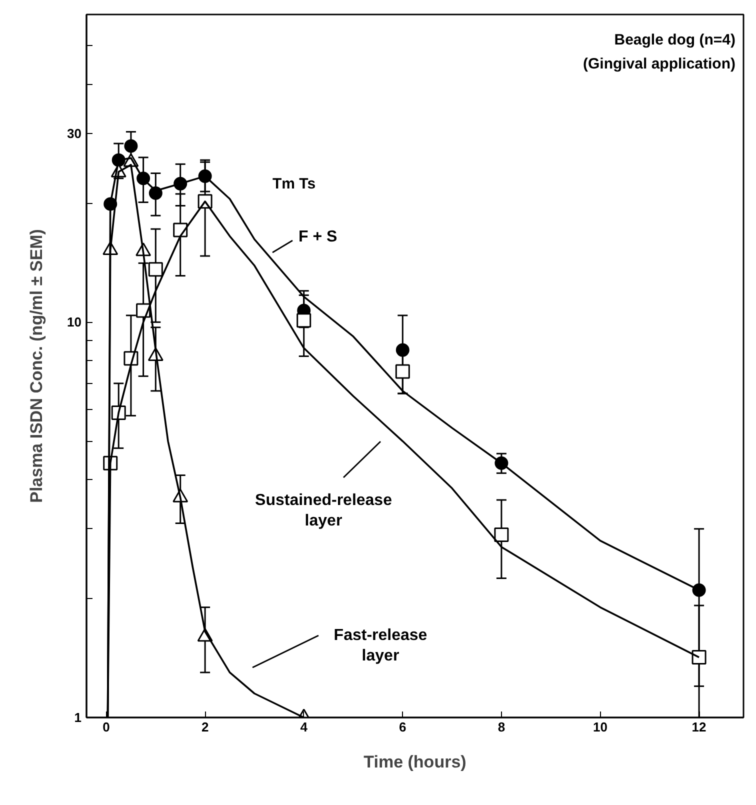 The image size is (756, 805). Describe the element at coordinates (106, 727) in the screenshot. I see `x-tick-label: 0` at that location.